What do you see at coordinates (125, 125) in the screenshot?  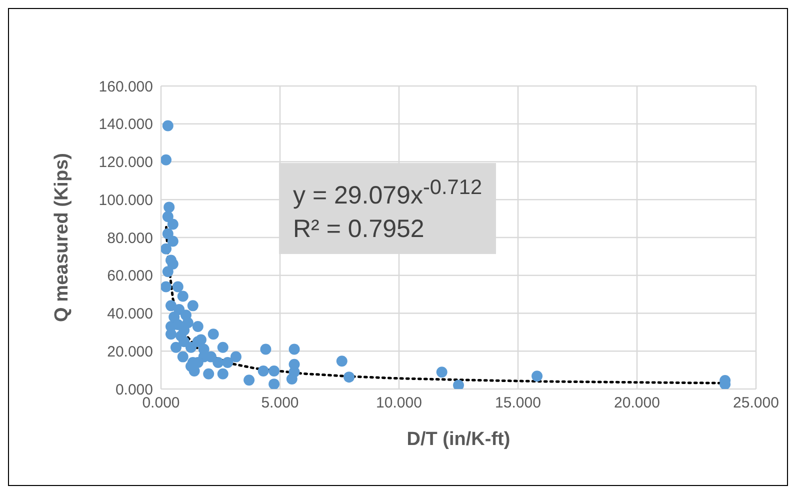 I see `y-tick-label: 140.000` at bounding box center [125, 125].